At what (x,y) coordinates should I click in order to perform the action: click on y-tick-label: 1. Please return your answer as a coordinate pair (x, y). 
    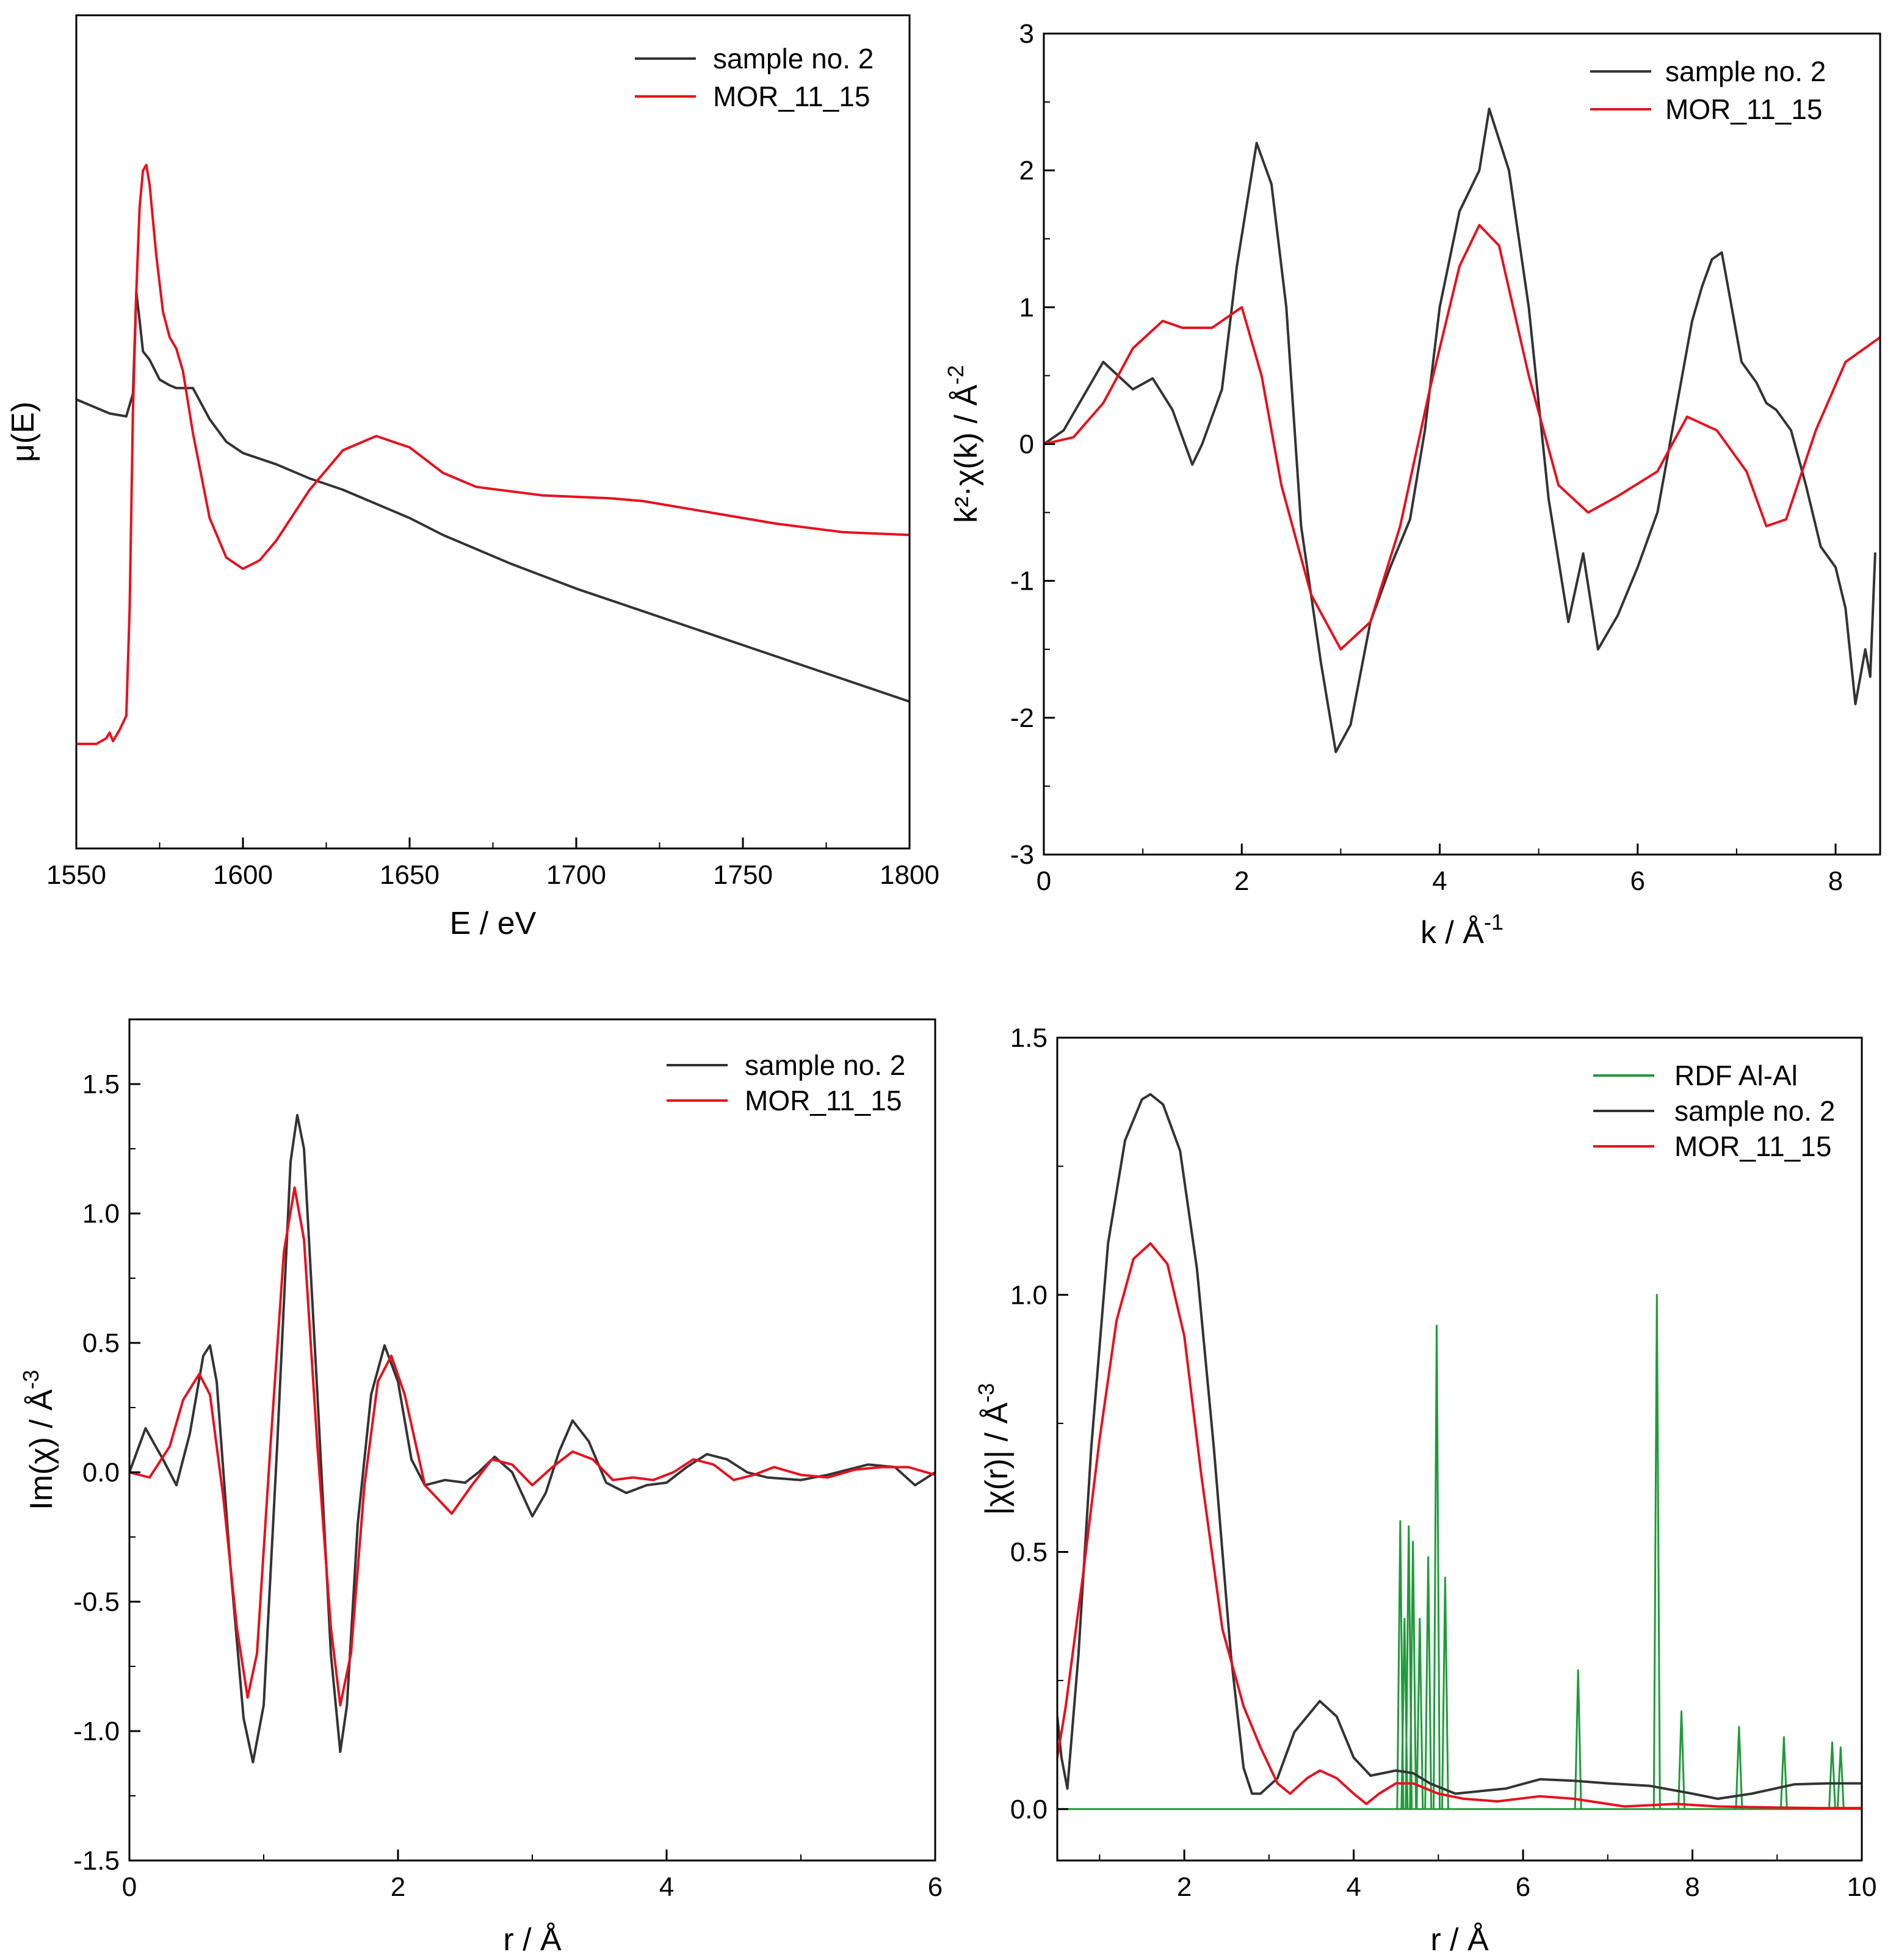
    Looking at the image, I should click on (1026, 307).